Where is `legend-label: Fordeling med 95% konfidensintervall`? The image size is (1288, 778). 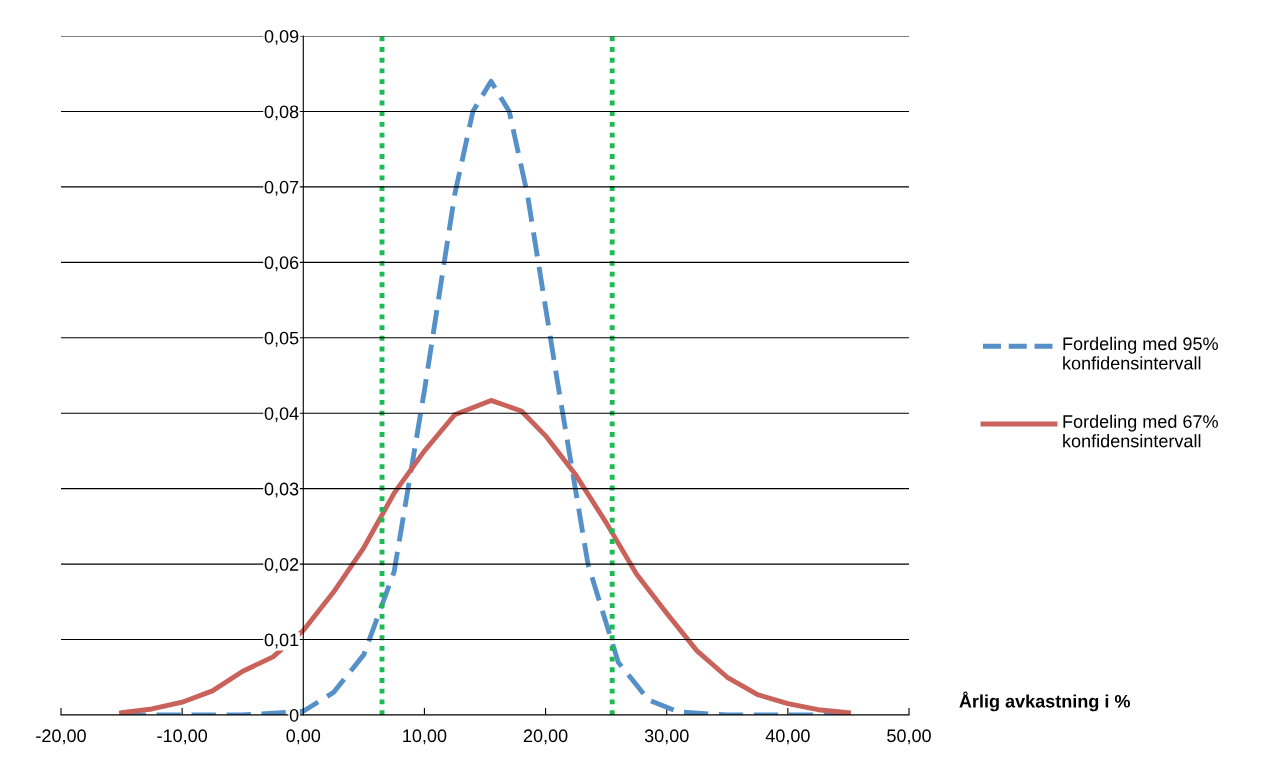
legend-label: Fordeling med 95% konfidensintervall is located at coordinates (1140, 353).